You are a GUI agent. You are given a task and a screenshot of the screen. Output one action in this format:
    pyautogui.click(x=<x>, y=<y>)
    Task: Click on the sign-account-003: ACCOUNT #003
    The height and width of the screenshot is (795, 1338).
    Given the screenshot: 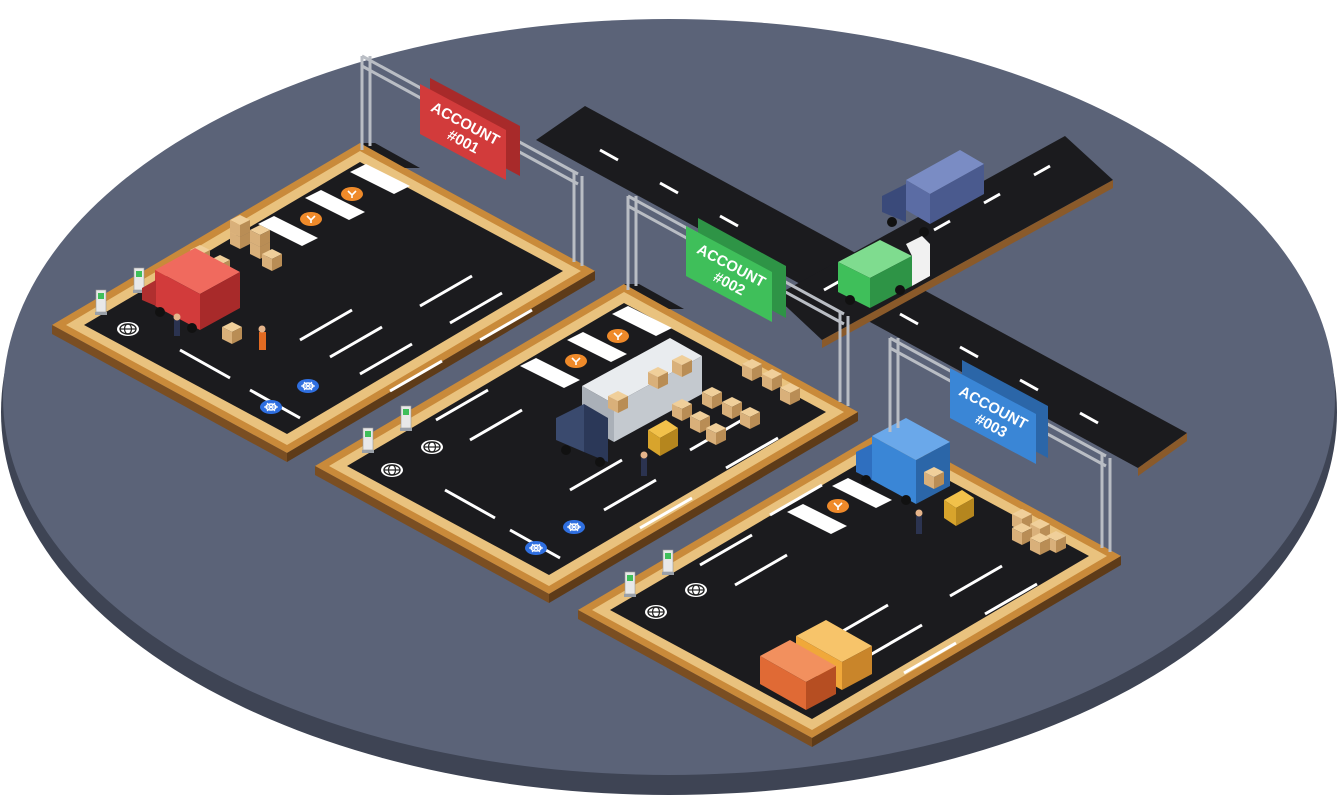 What is the action you would take?
    pyautogui.click(x=999, y=412)
    